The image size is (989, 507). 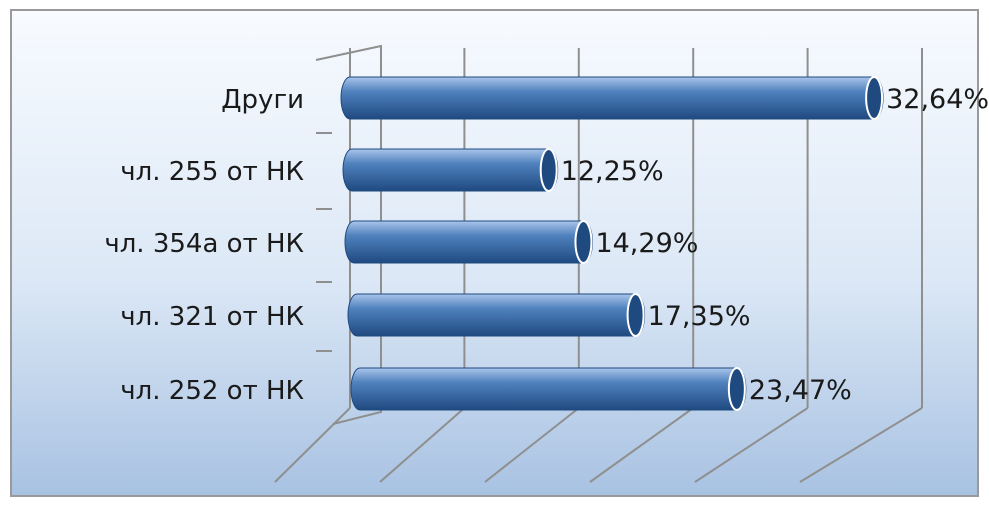 What do you see at coordinates (262, 100) in the screenshot?
I see `category-label-0: Други` at bounding box center [262, 100].